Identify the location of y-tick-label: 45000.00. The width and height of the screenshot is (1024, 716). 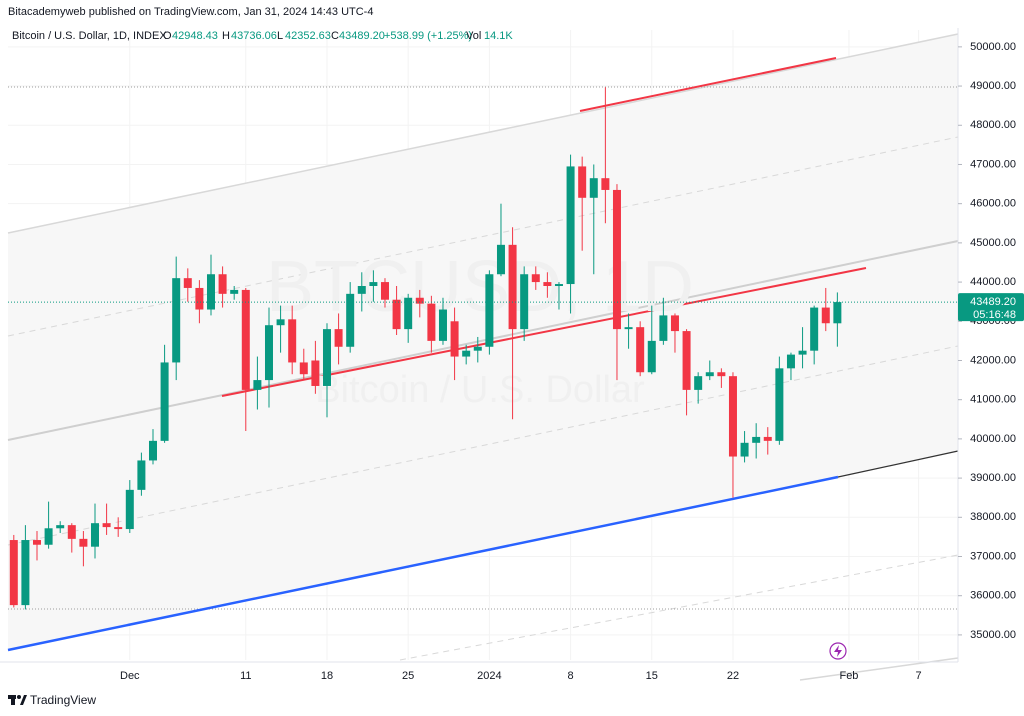
(993, 243).